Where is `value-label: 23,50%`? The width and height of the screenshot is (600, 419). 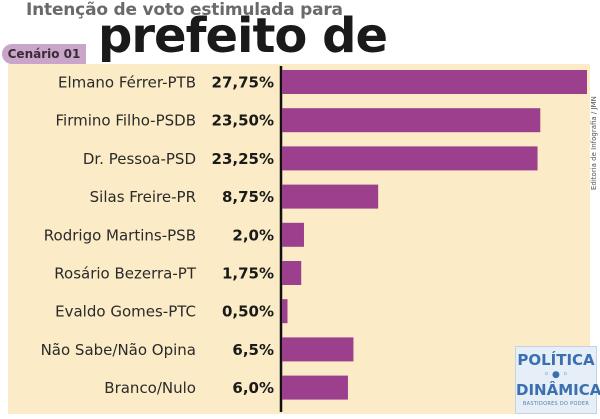
value-label: 23,50% is located at coordinates (243, 121).